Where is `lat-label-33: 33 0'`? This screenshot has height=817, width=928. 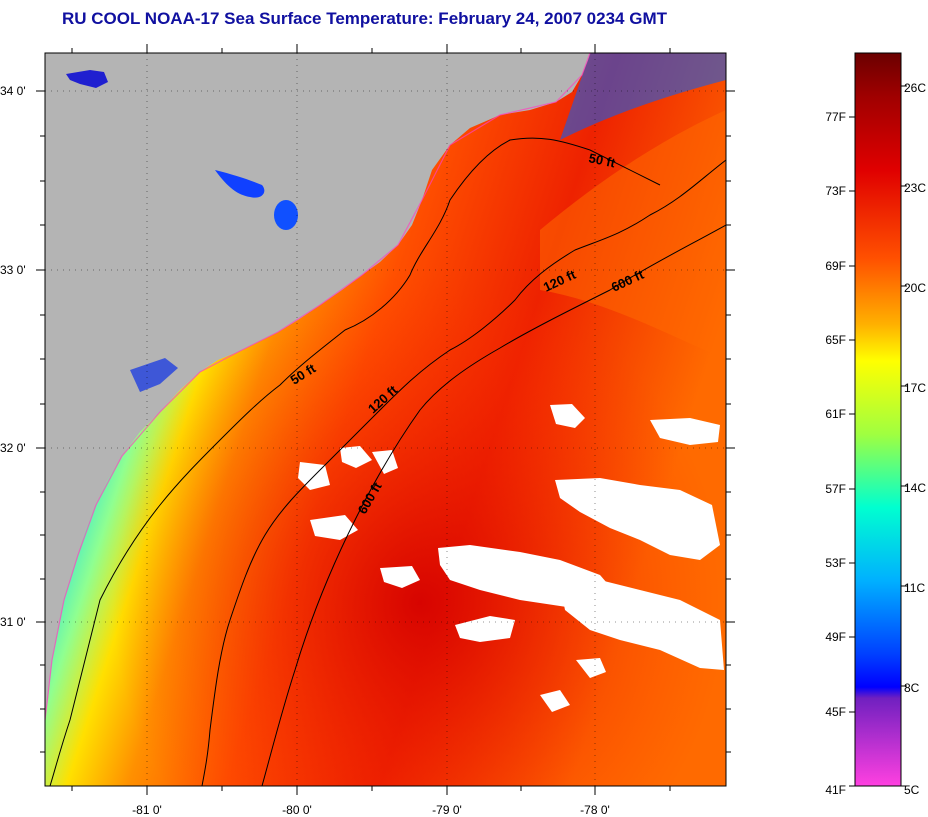 lat-label-33: 33 0' is located at coordinates (13, 270).